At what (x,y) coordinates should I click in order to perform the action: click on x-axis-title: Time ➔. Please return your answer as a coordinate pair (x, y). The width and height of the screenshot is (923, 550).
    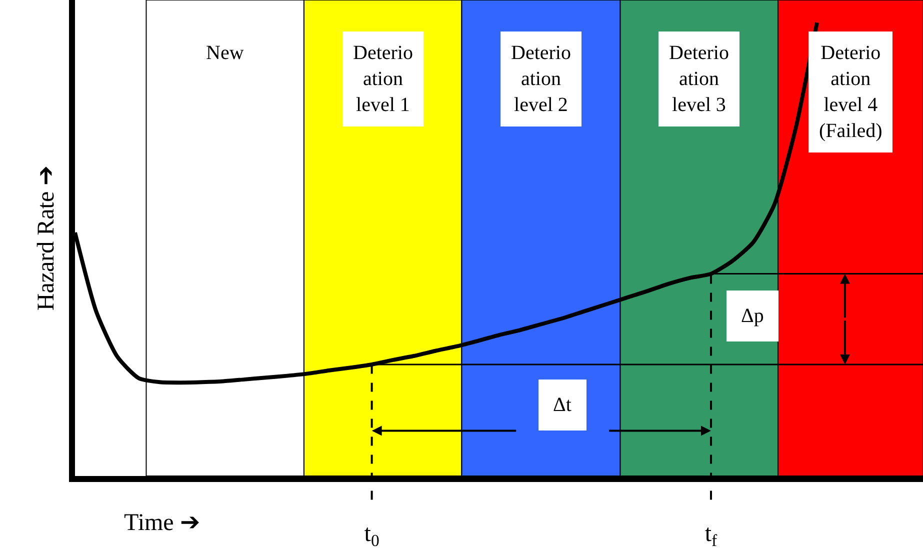
    Looking at the image, I should click on (162, 523).